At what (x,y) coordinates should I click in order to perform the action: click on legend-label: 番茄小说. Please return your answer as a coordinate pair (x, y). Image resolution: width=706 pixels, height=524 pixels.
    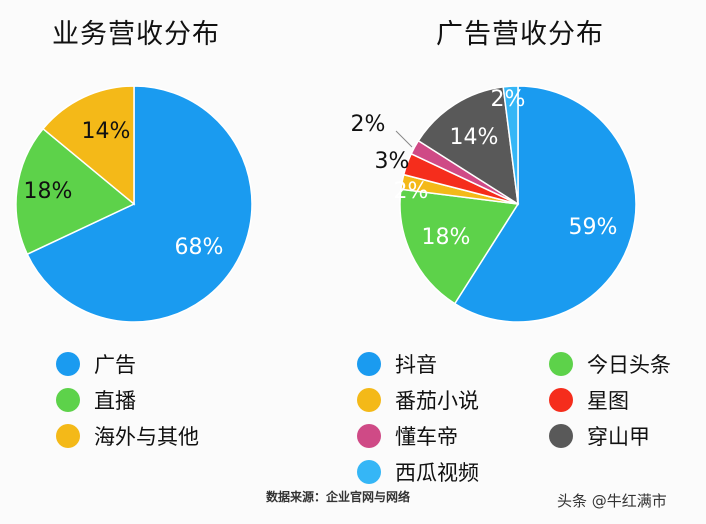
    Looking at the image, I should click on (437, 401).